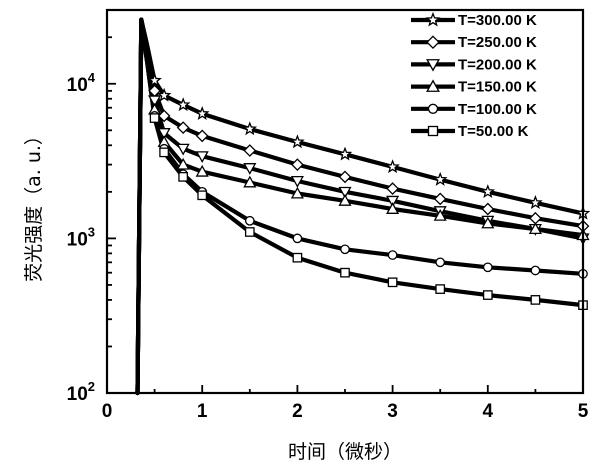 This screenshot has height=471, width=595. Describe the element at coordinates (497, 109) in the screenshot. I see `legend-label: T=100.00 K` at that location.